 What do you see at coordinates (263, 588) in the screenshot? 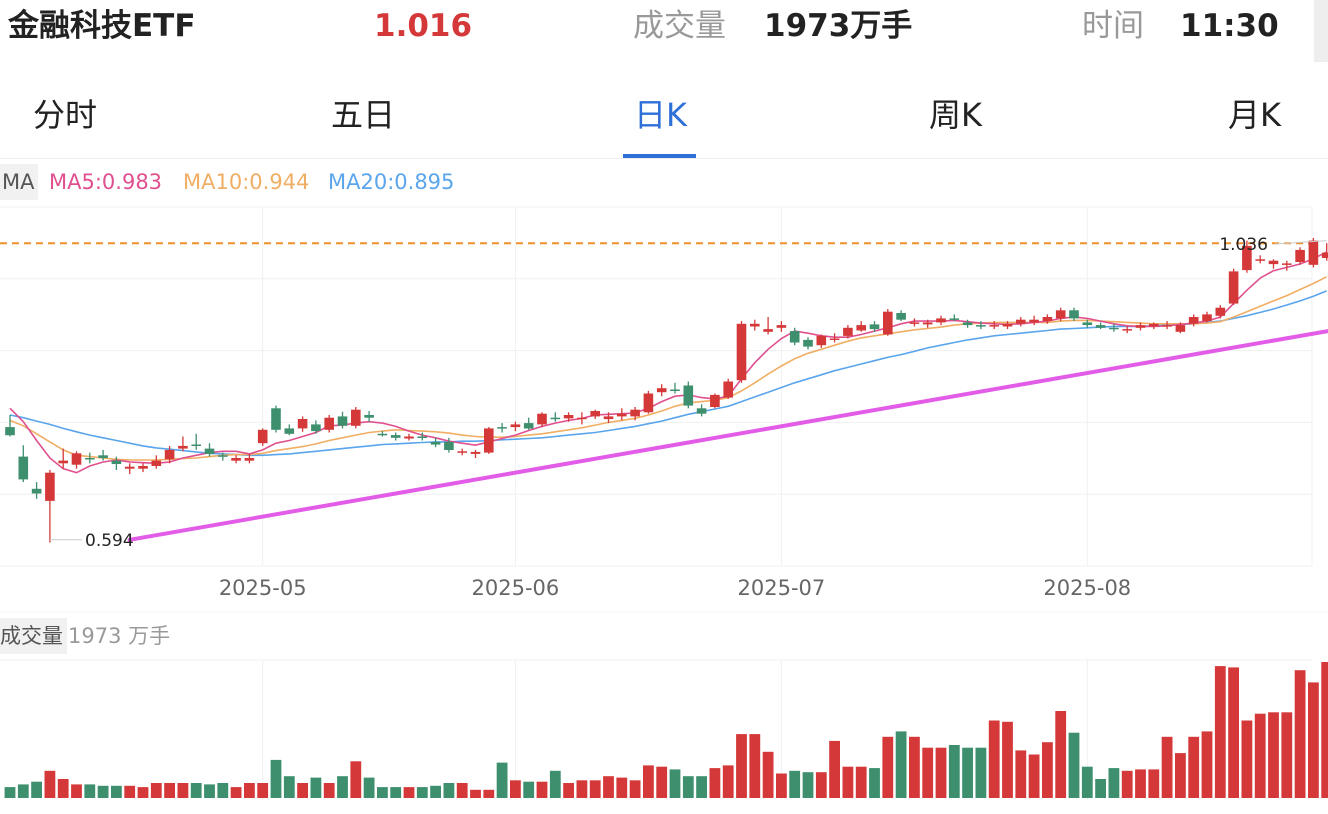
I see `x-tick-label: 2025-05` at bounding box center [263, 588].